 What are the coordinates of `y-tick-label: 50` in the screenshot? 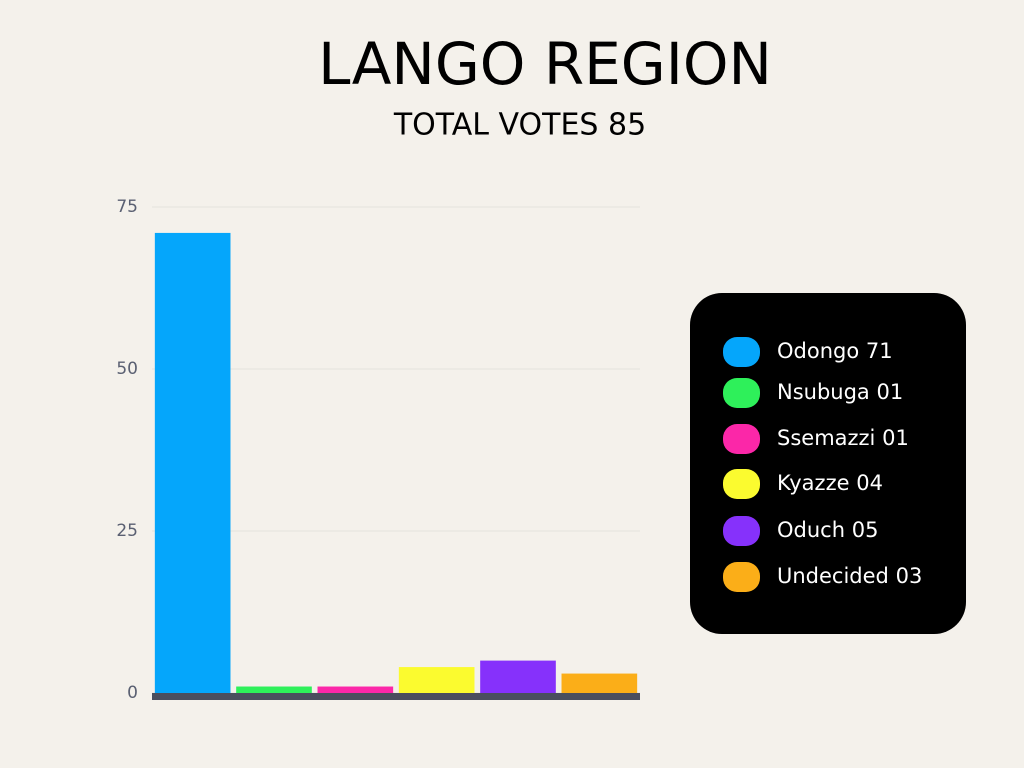 It's located at (127, 369).